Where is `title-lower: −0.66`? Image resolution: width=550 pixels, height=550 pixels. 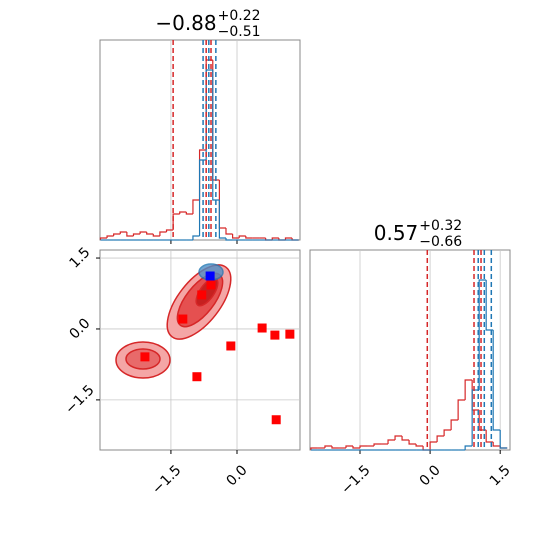
title-lower: −0.66 is located at coordinates (440, 242).